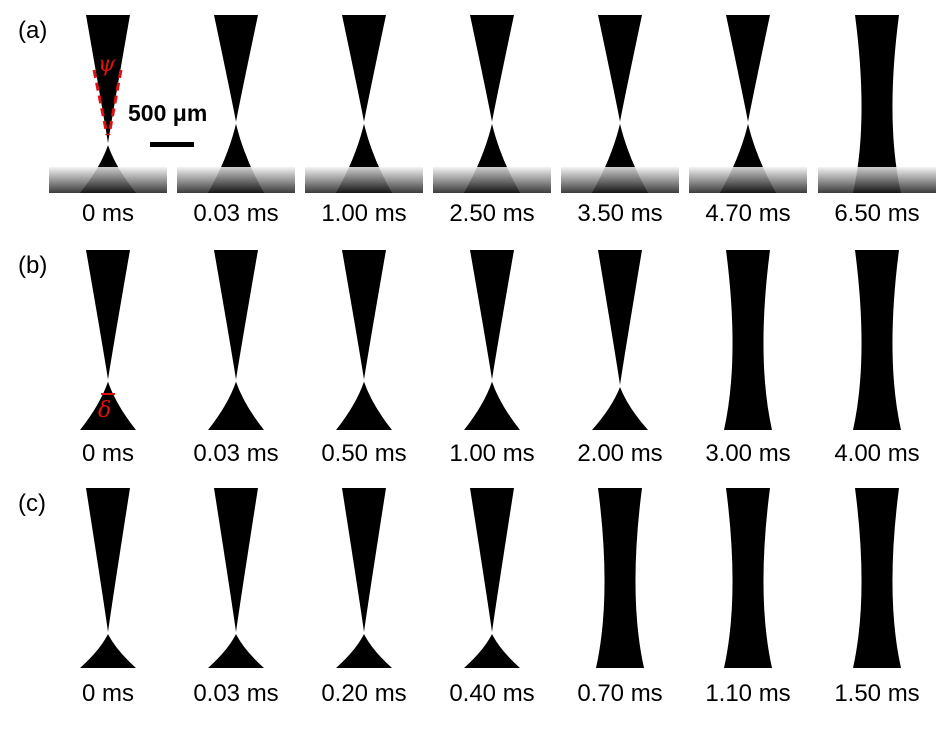  What do you see at coordinates (877, 693) in the screenshot?
I see `time-label: 1.50 ms` at bounding box center [877, 693].